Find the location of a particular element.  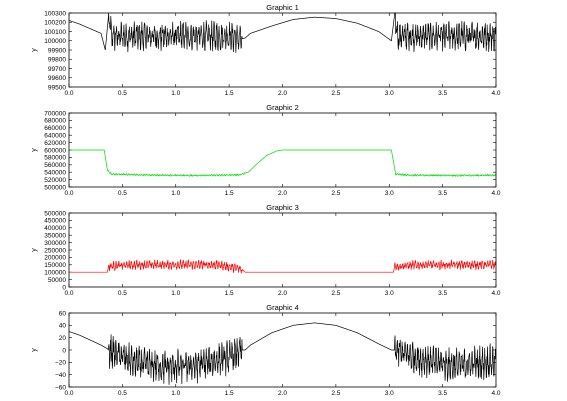

y-tick-label: 99700 is located at coordinates (57, 69).